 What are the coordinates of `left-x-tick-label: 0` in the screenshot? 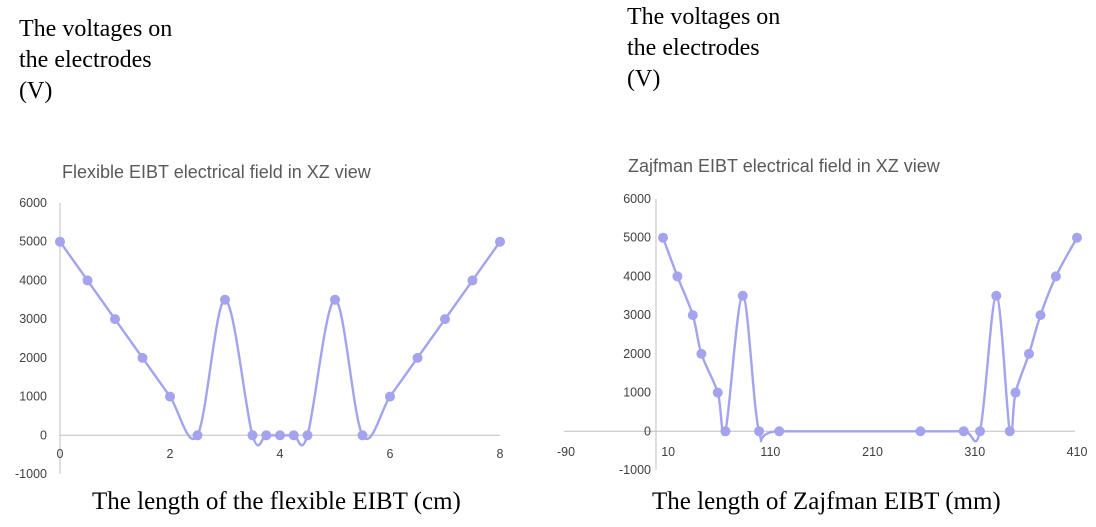 It's located at (60, 454).